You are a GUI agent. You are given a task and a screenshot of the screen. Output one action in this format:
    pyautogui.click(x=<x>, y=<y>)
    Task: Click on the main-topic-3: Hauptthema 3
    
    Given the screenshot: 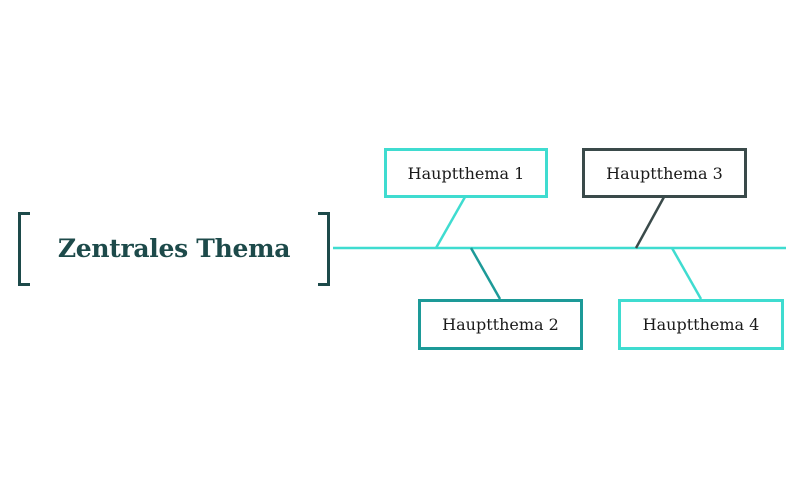 What is the action you would take?
    pyautogui.click(x=664, y=173)
    